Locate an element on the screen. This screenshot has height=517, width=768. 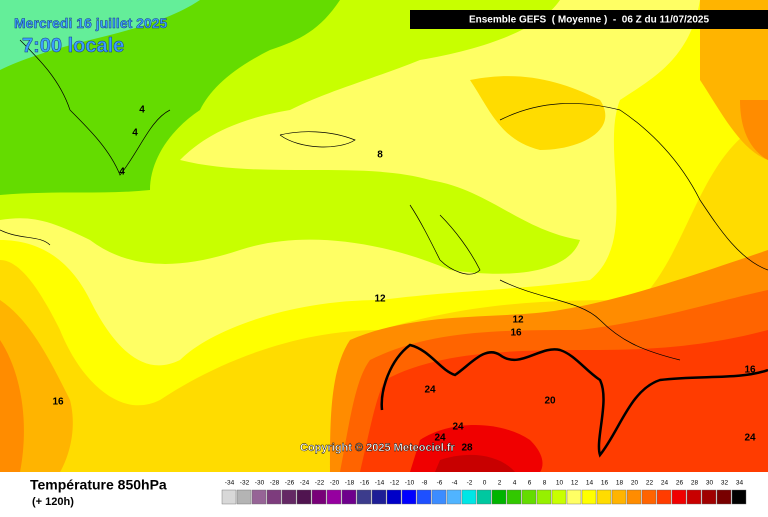
scale-label: -34 is located at coordinates (230, 483).